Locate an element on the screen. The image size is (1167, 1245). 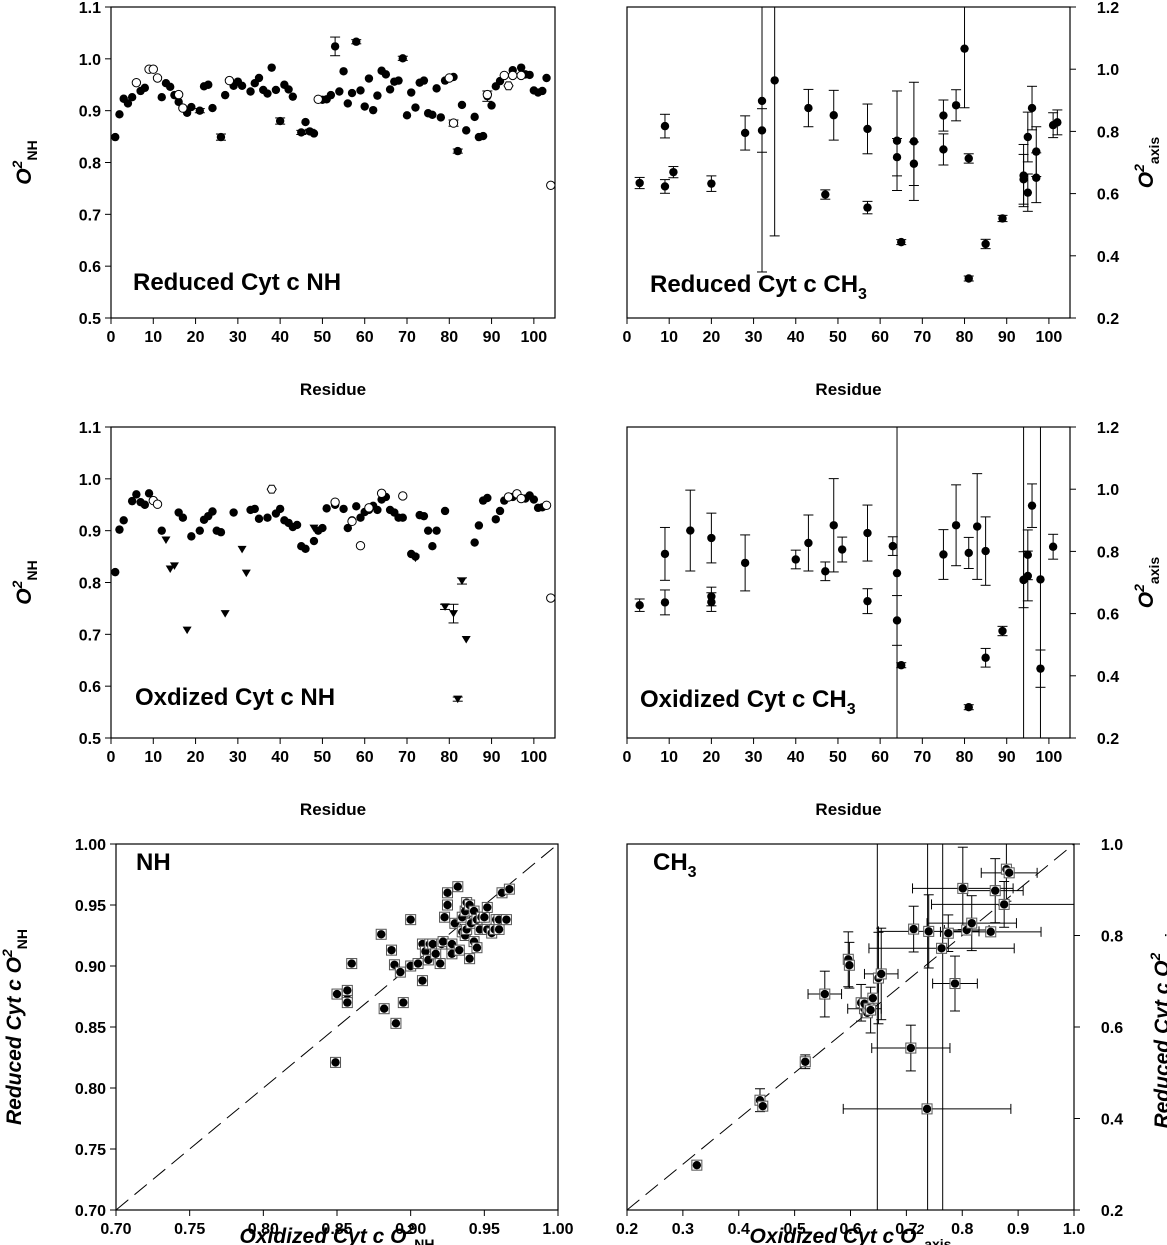
x-tick-label: 70 is located at coordinates (407, 757).